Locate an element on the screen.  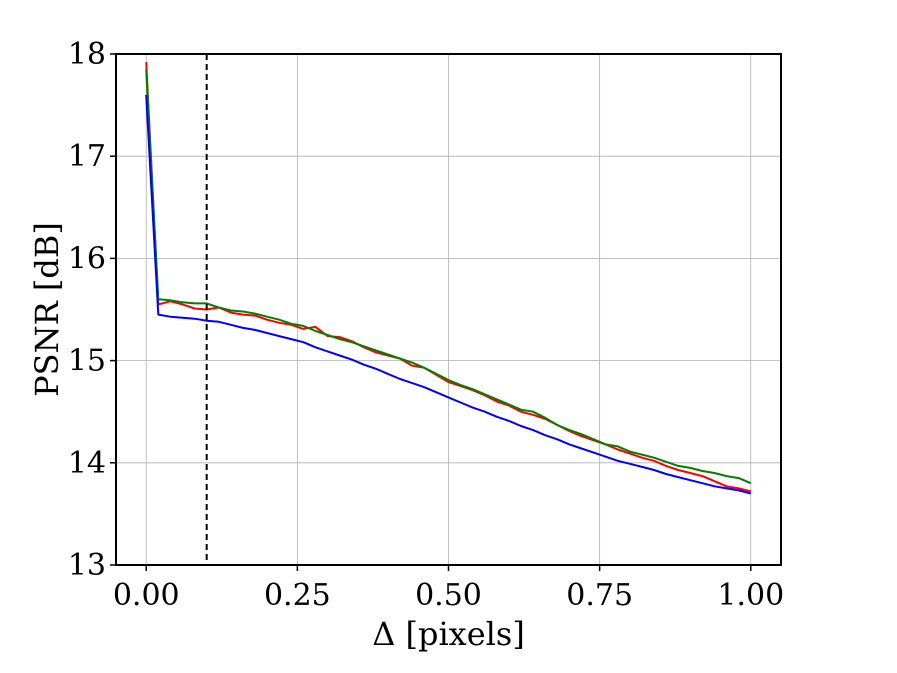
x-tick-label: 0.50 is located at coordinates (448, 595).